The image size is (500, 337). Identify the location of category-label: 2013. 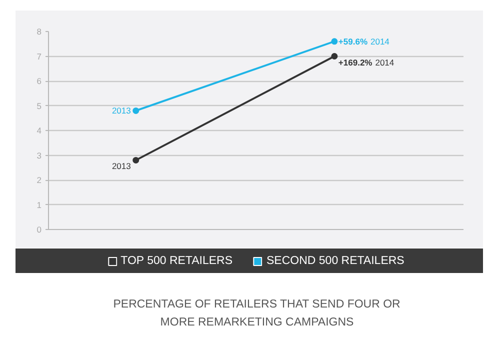
(121, 111).